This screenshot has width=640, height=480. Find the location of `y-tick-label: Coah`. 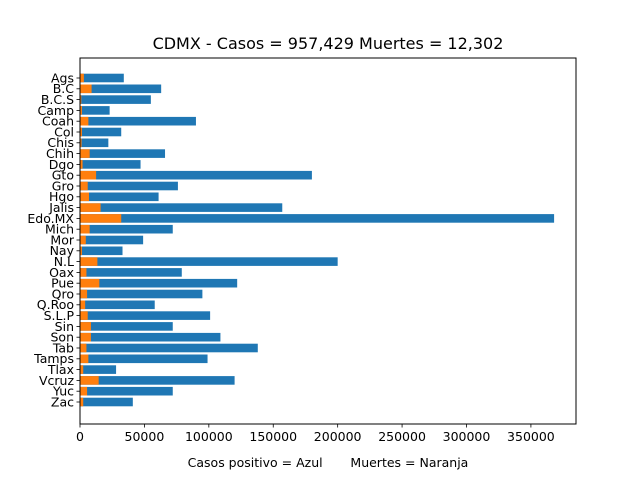

y-tick-label: Coah is located at coordinates (58, 121).